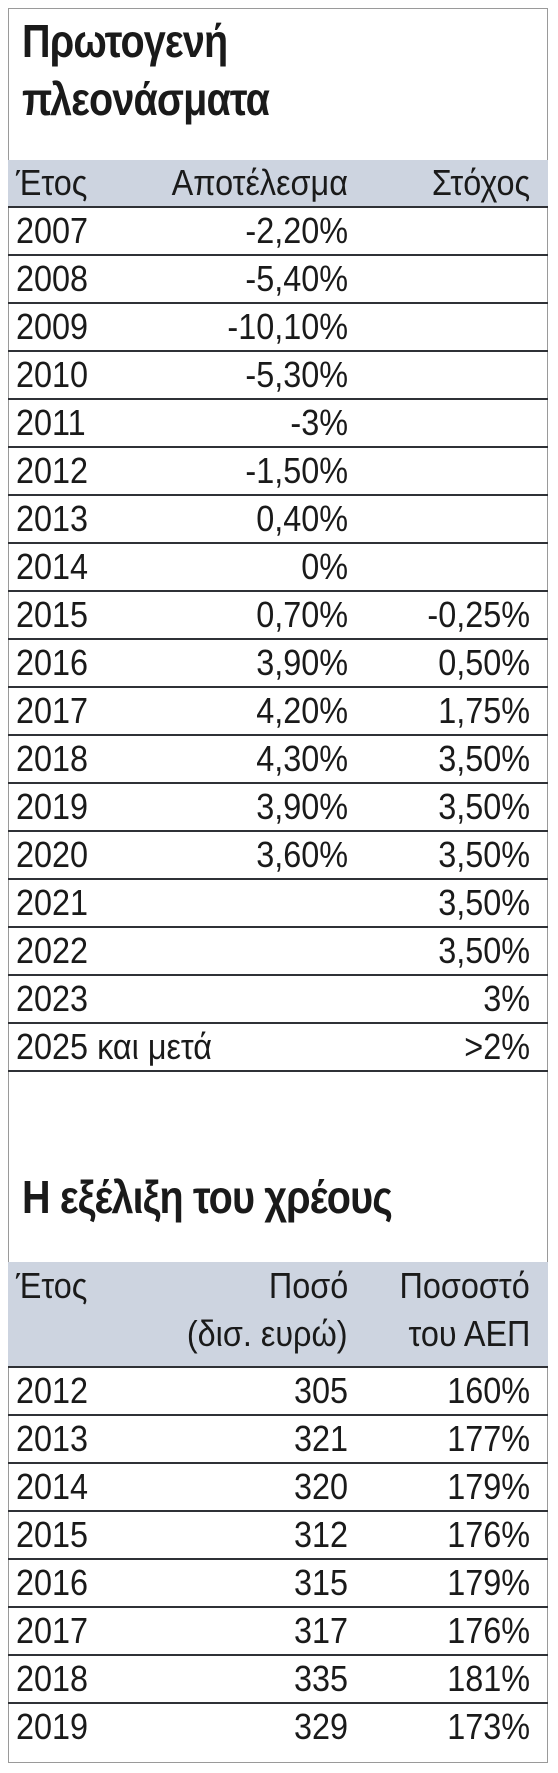 The width and height of the screenshot is (558, 1773). What do you see at coordinates (146, 99) in the screenshot?
I see `surpluses-title-line2: πλεονάσματα` at bounding box center [146, 99].